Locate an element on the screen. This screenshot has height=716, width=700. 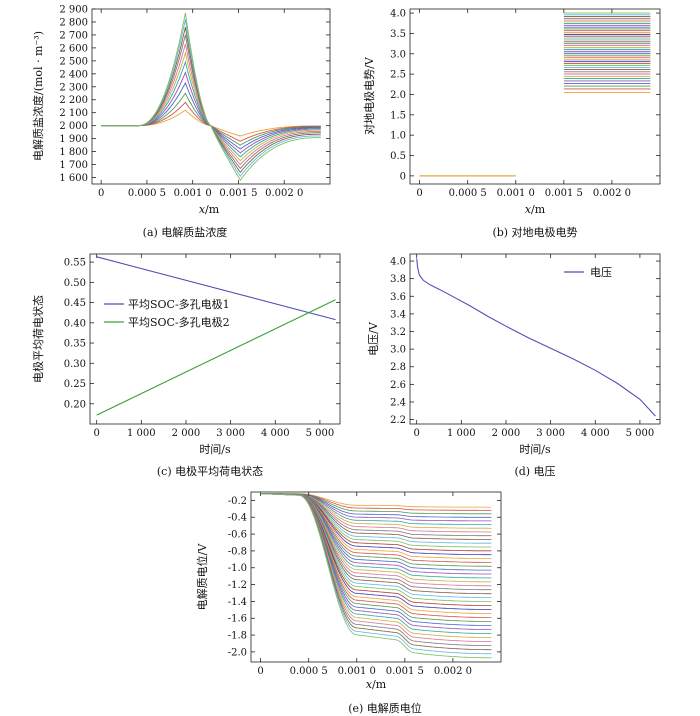
chart-d-legend: 电压 is located at coordinates (588, 272).